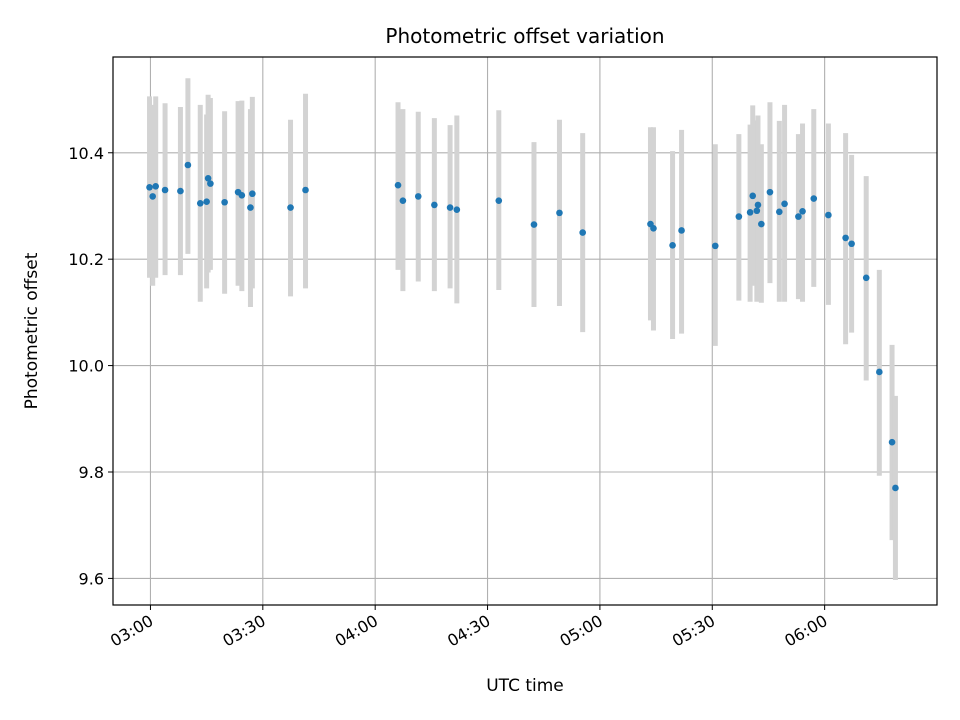 Image resolution: width=960 pixels, height=720 pixels. I want to click on x-tick-label: 06:00, so click(805, 631).